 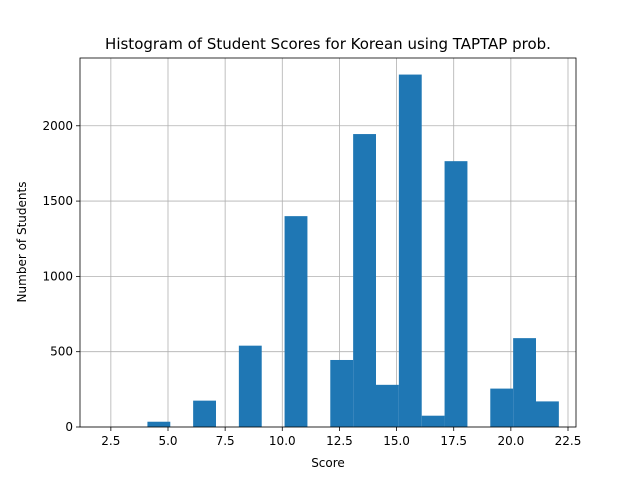 What do you see at coordinates (328, 463) in the screenshot?
I see `x-axis-label: Score` at bounding box center [328, 463].